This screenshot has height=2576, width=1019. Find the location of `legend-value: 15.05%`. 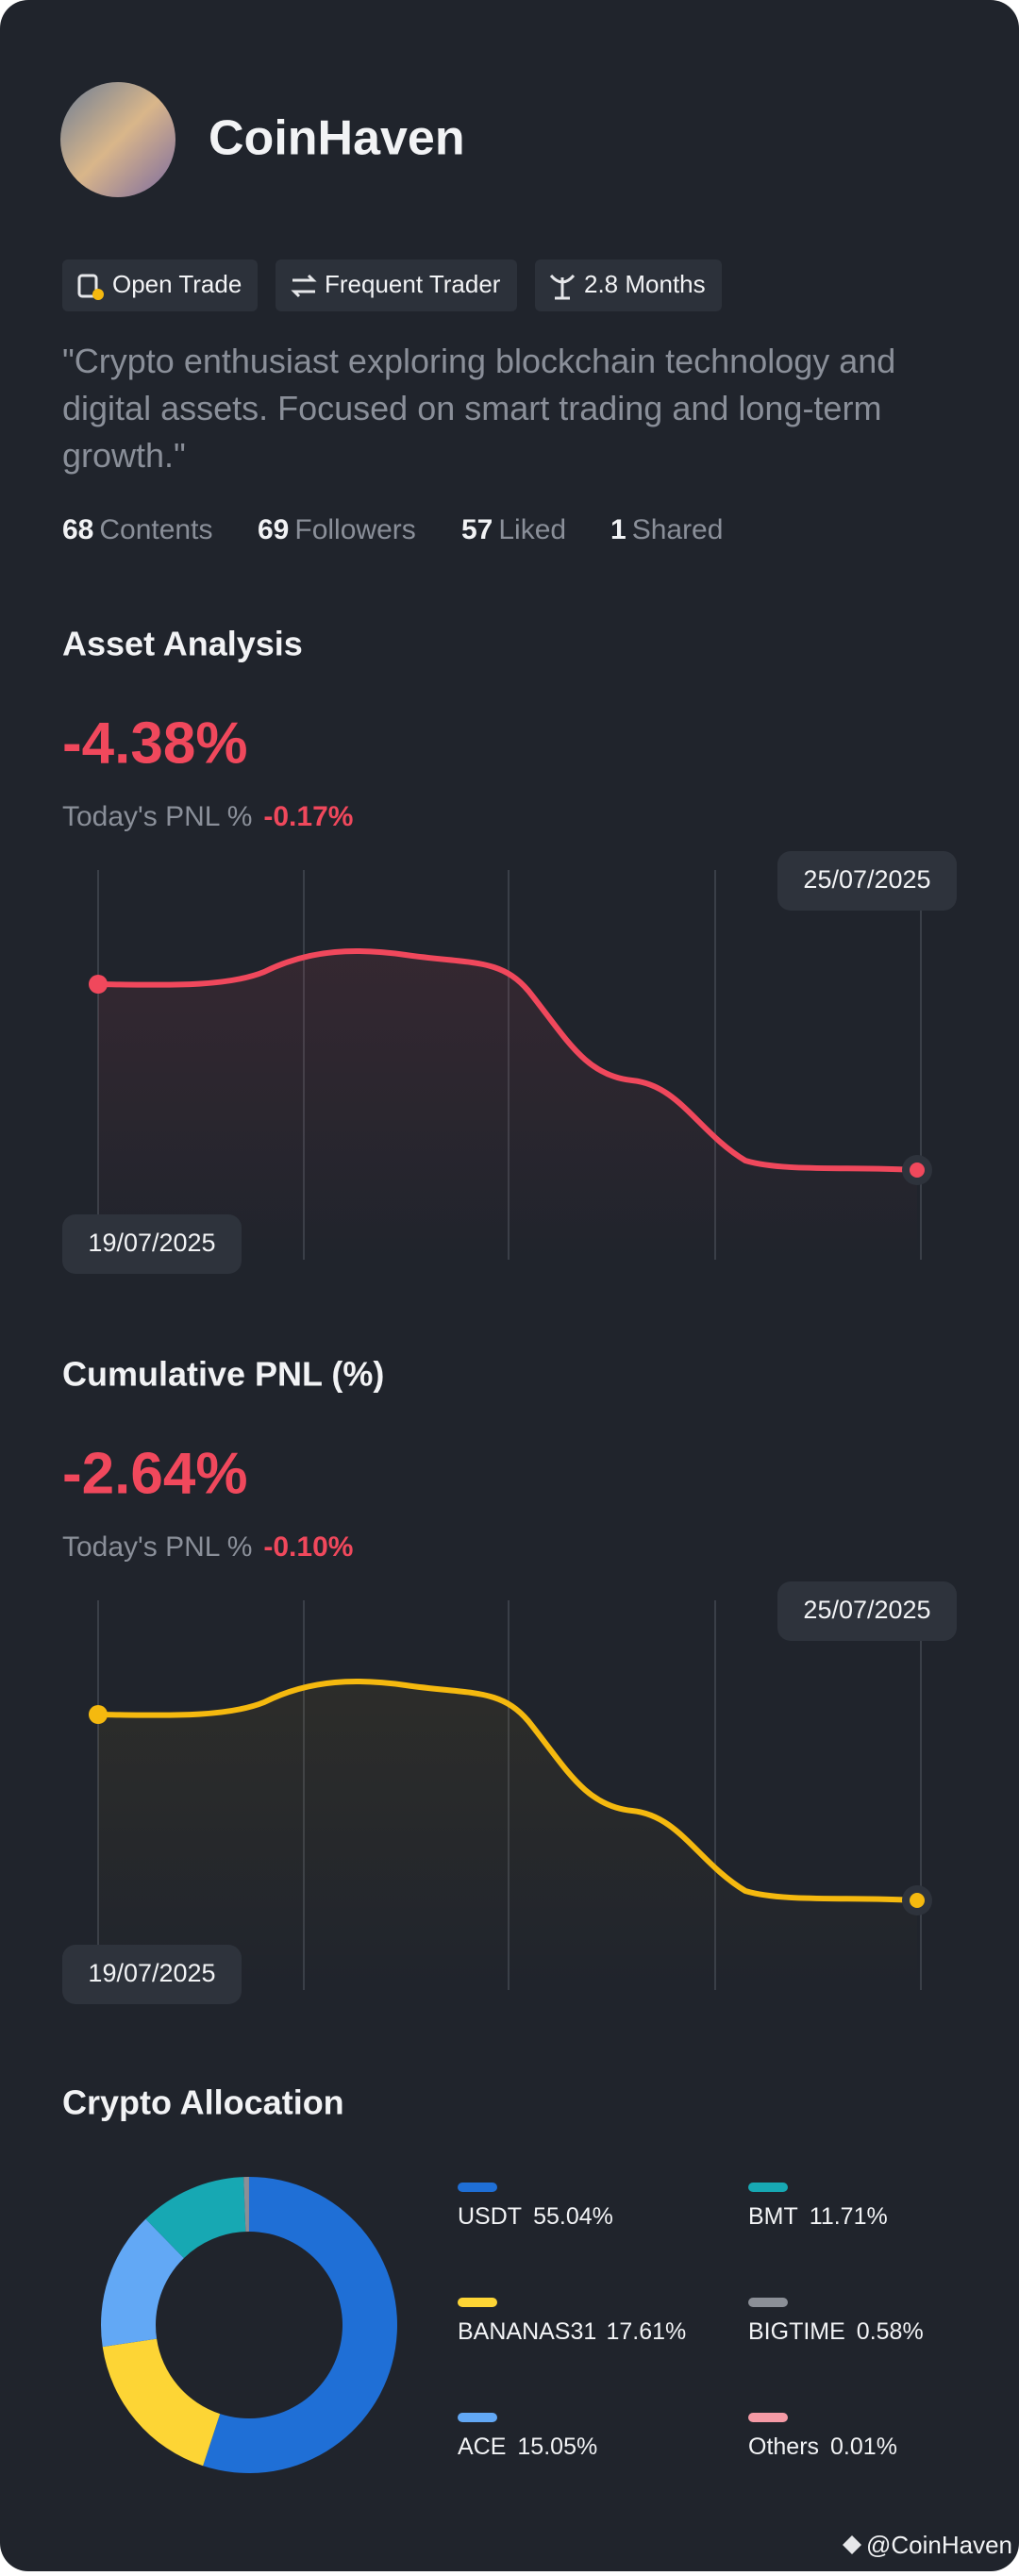

legend-value: 15.05% is located at coordinates (557, 2447).